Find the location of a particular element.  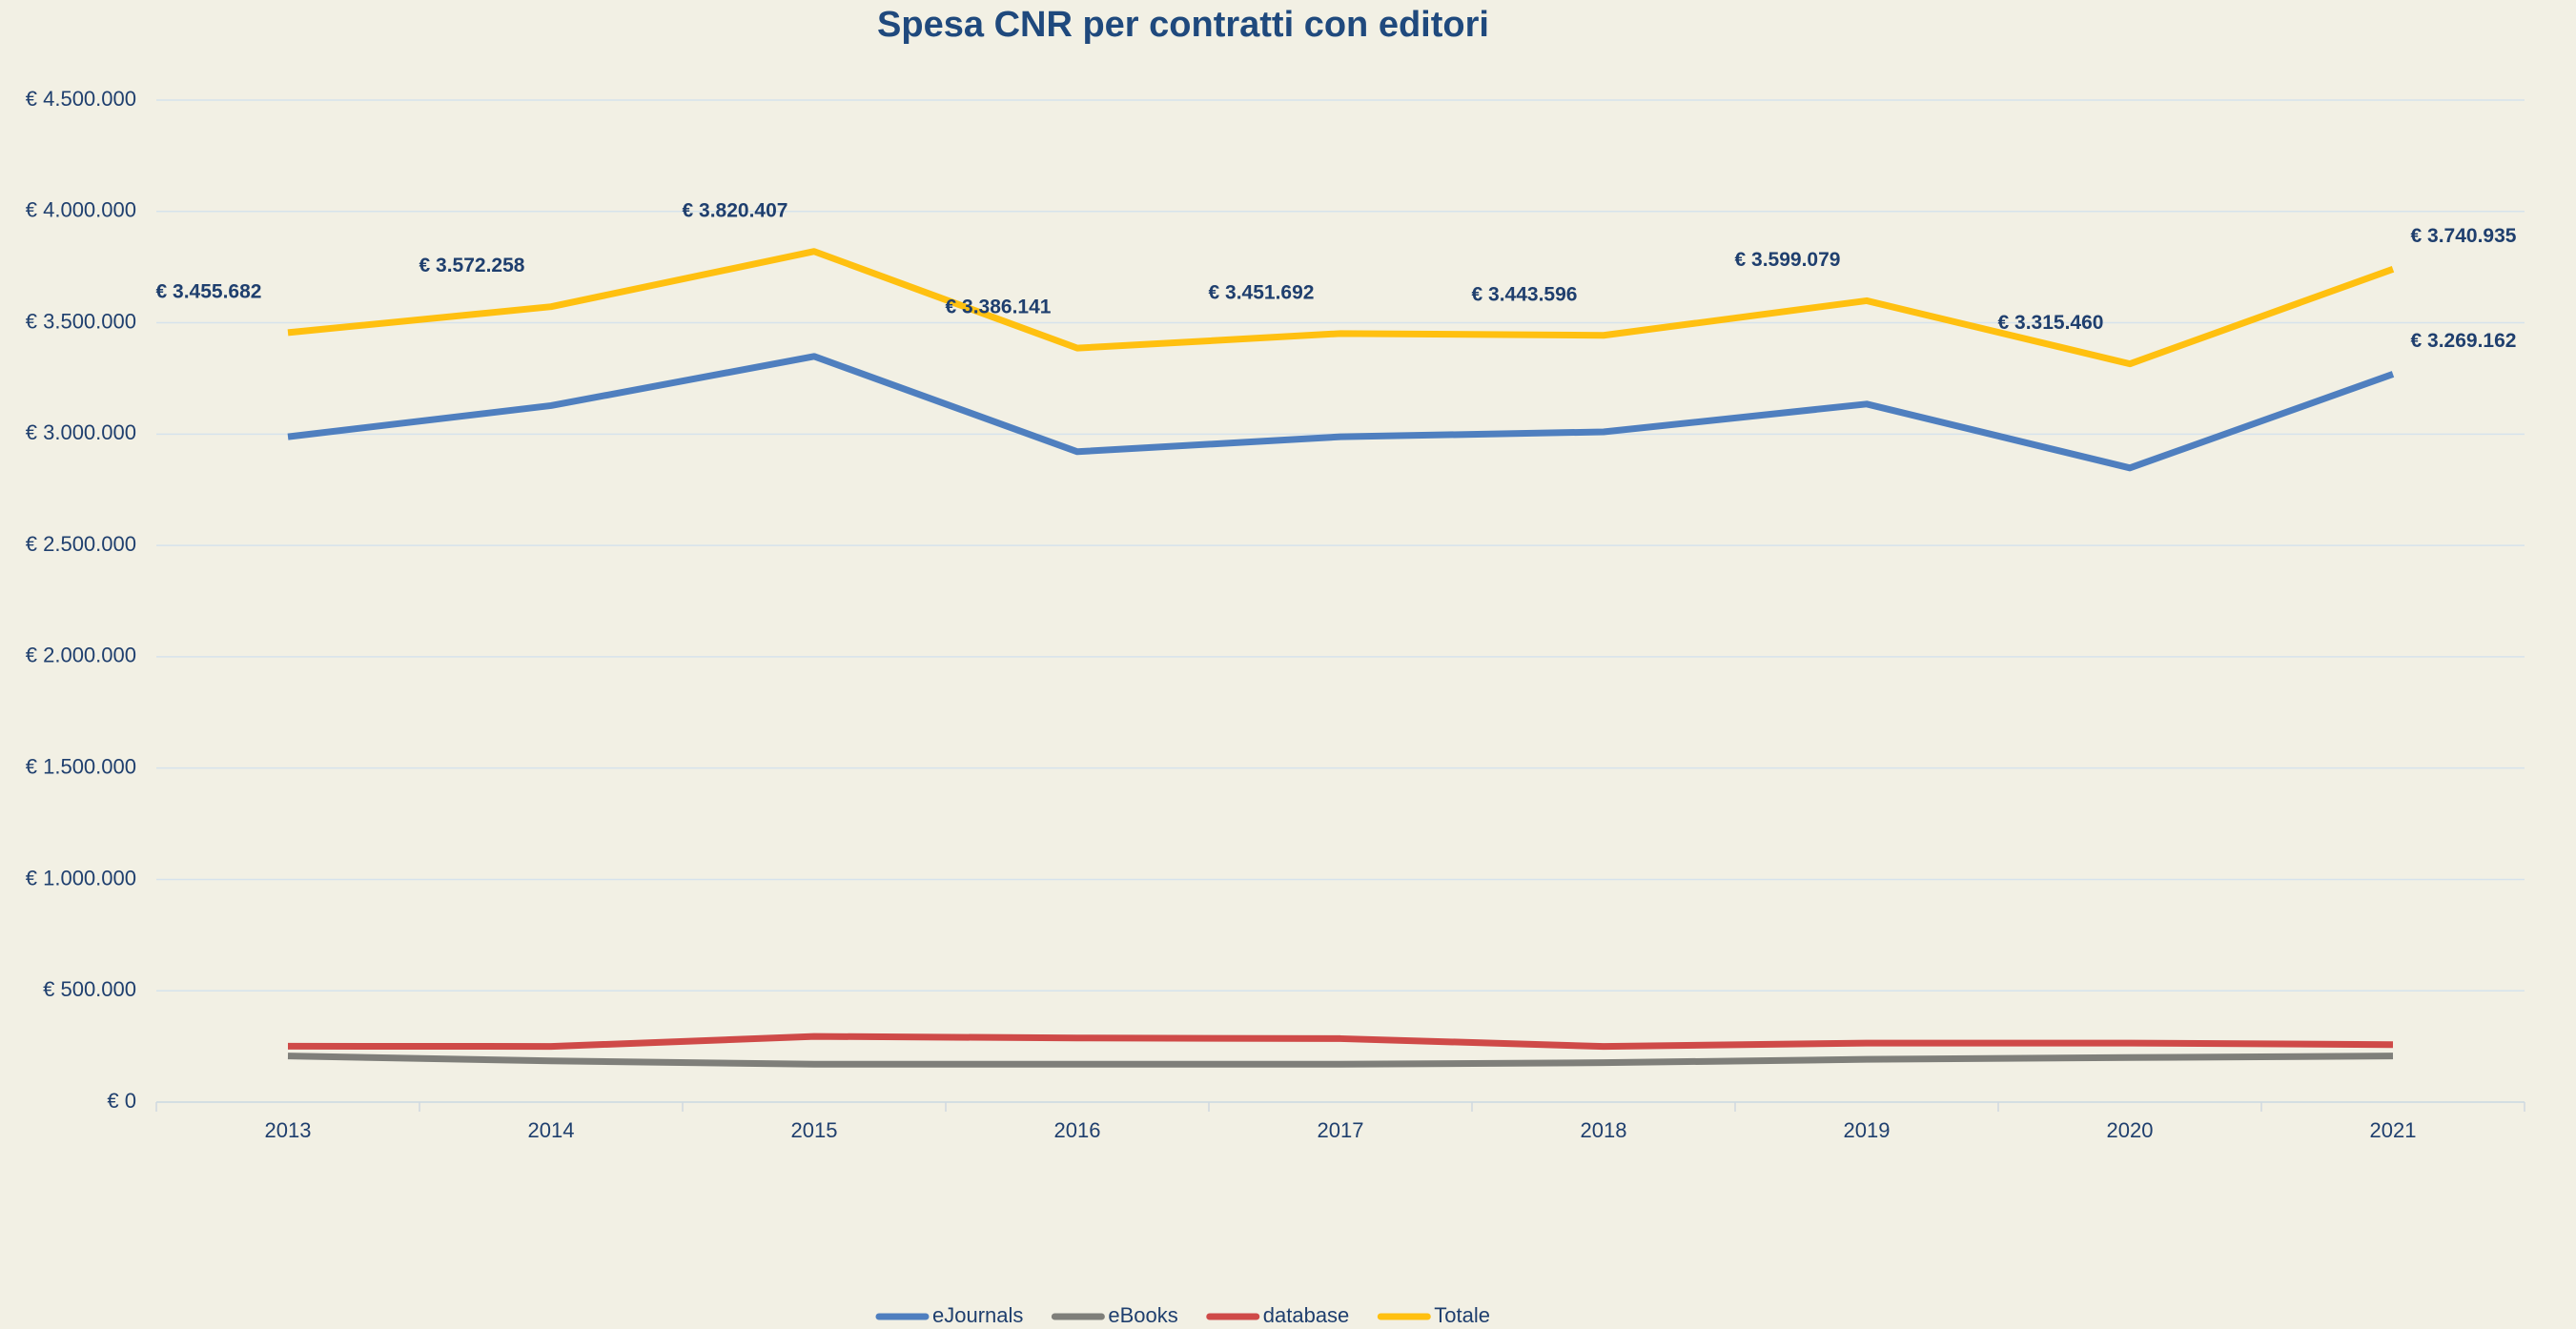

x-tick-label: 2017 is located at coordinates (1341, 1130).